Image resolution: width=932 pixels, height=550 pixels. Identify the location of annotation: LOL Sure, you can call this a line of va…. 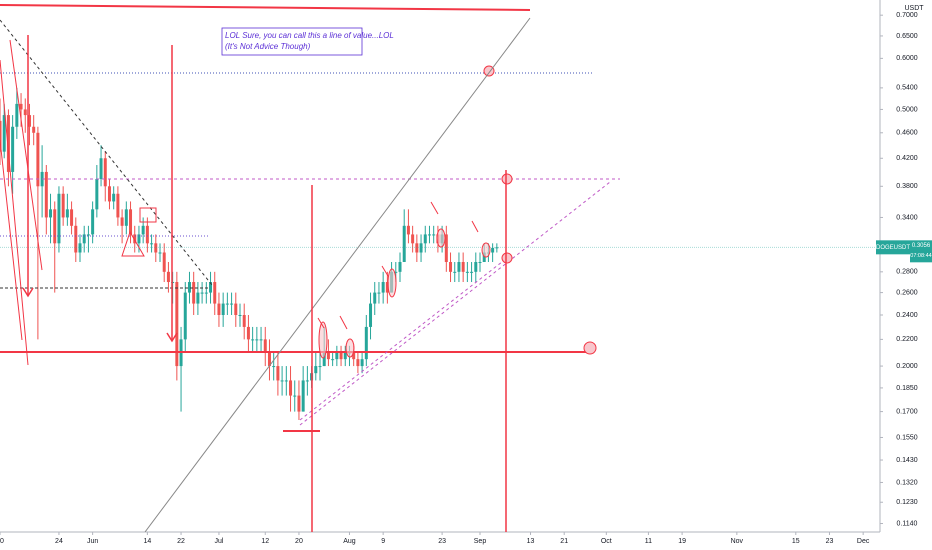
(309, 35).